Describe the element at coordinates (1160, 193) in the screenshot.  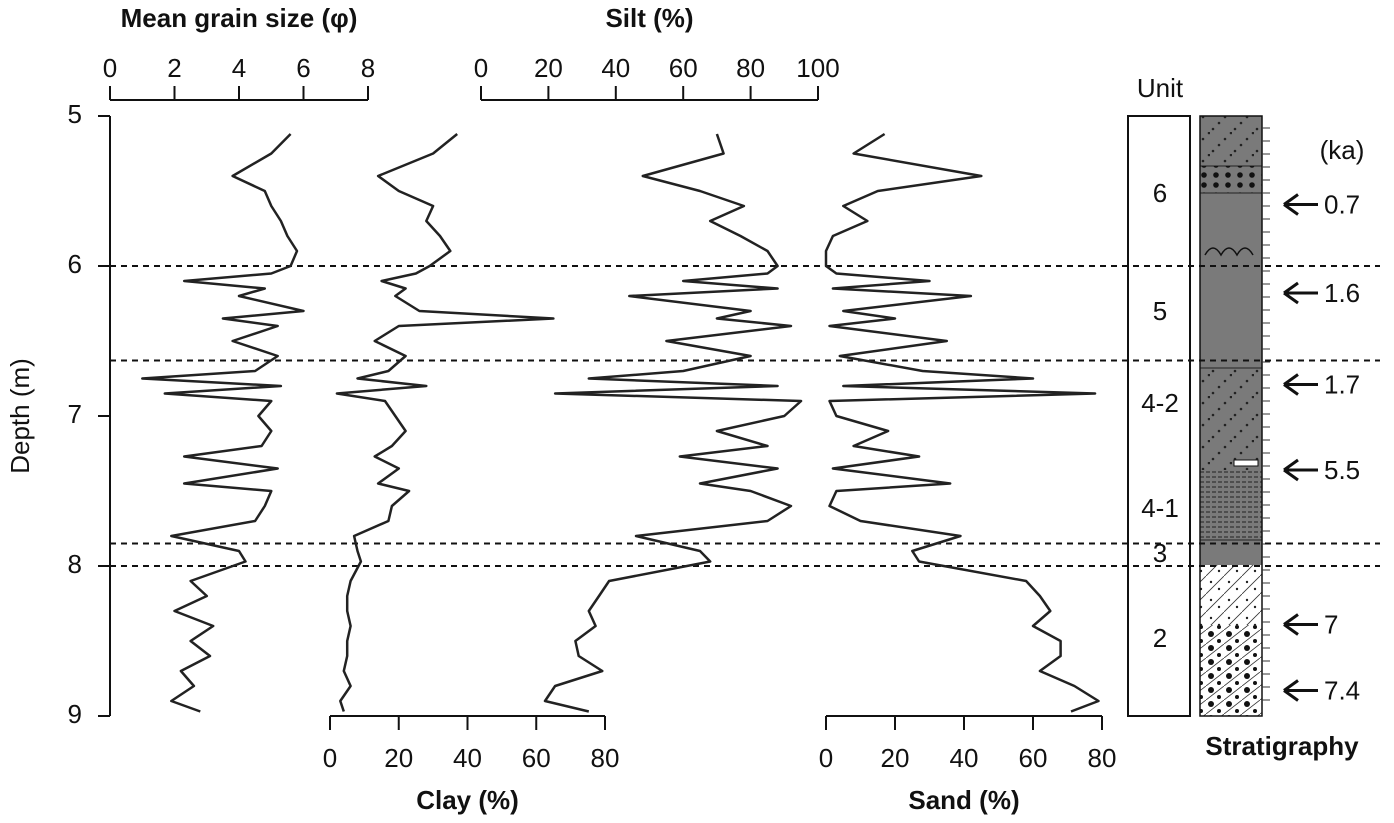
I see `unit-label: 6` at that location.